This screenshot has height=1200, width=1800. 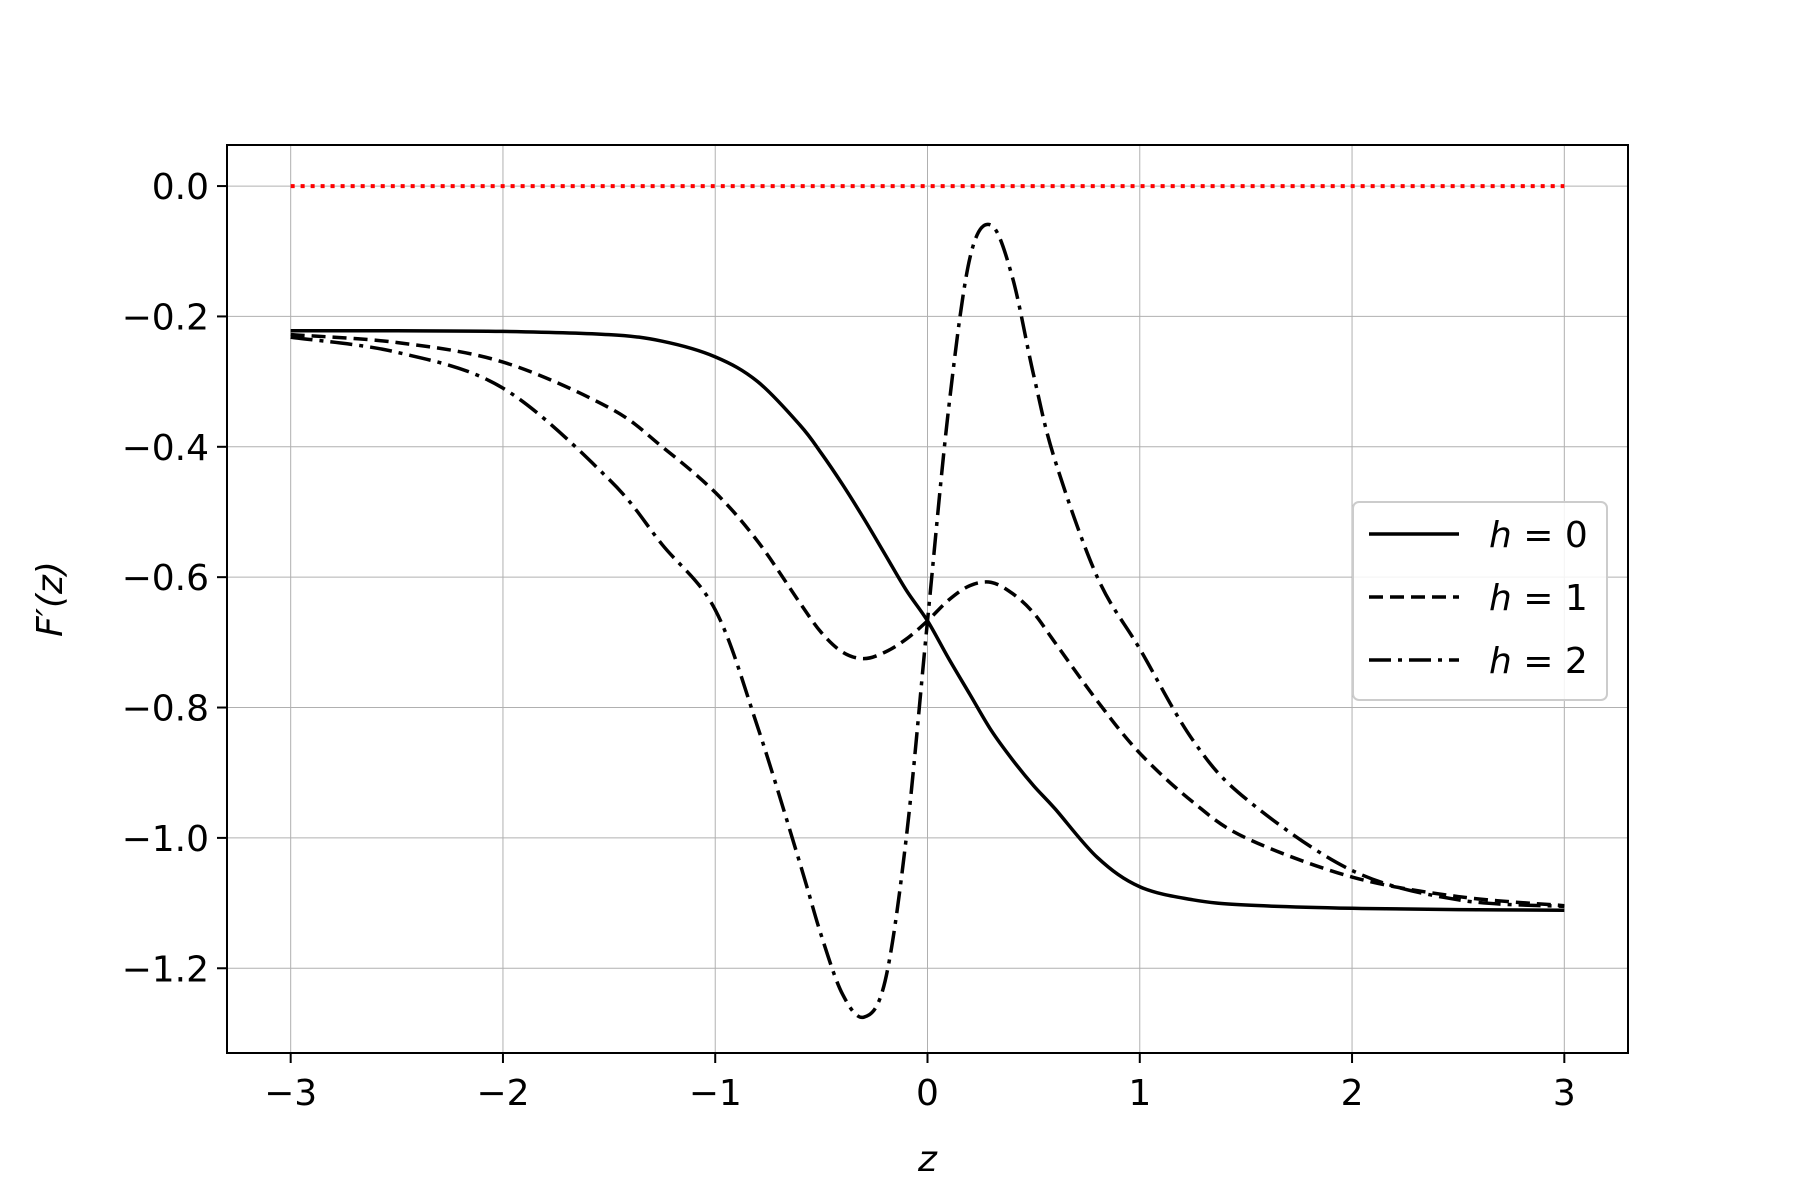 What do you see at coordinates (165, 448) in the screenshot?
I see `y-tick-label: −0.4` at bounding box center [165, 448].